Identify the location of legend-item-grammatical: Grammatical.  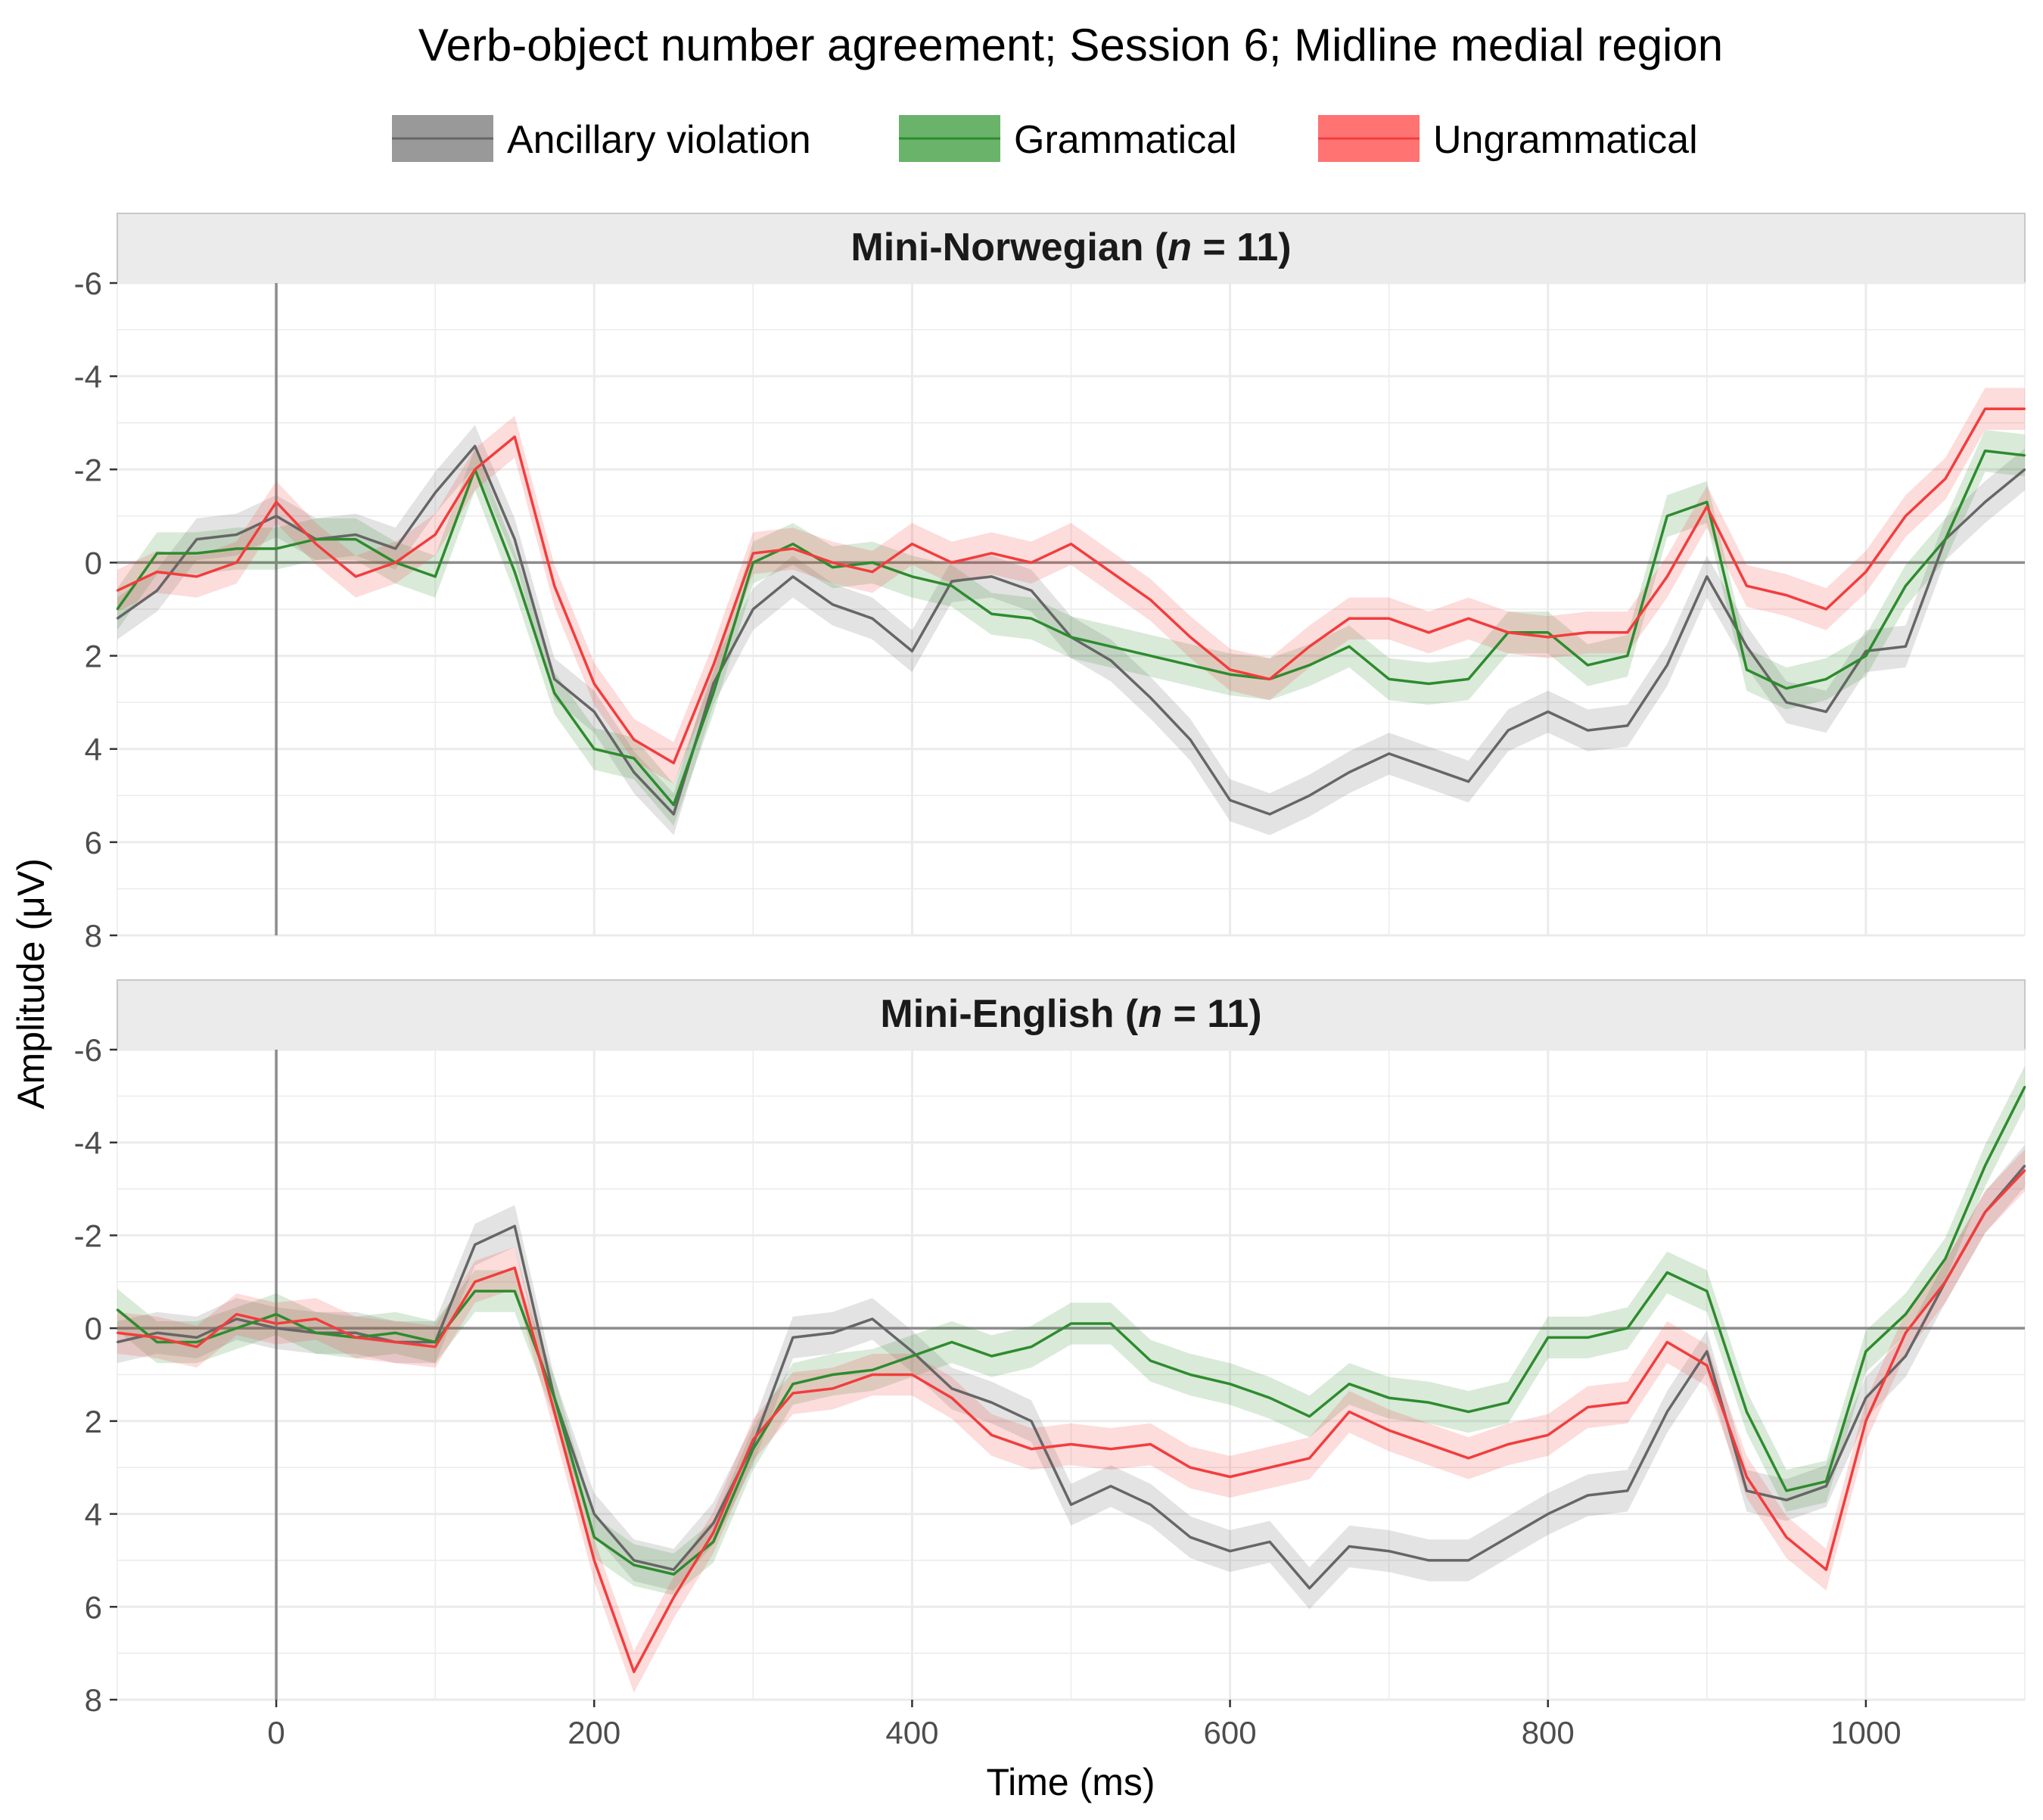
(1068, 138).